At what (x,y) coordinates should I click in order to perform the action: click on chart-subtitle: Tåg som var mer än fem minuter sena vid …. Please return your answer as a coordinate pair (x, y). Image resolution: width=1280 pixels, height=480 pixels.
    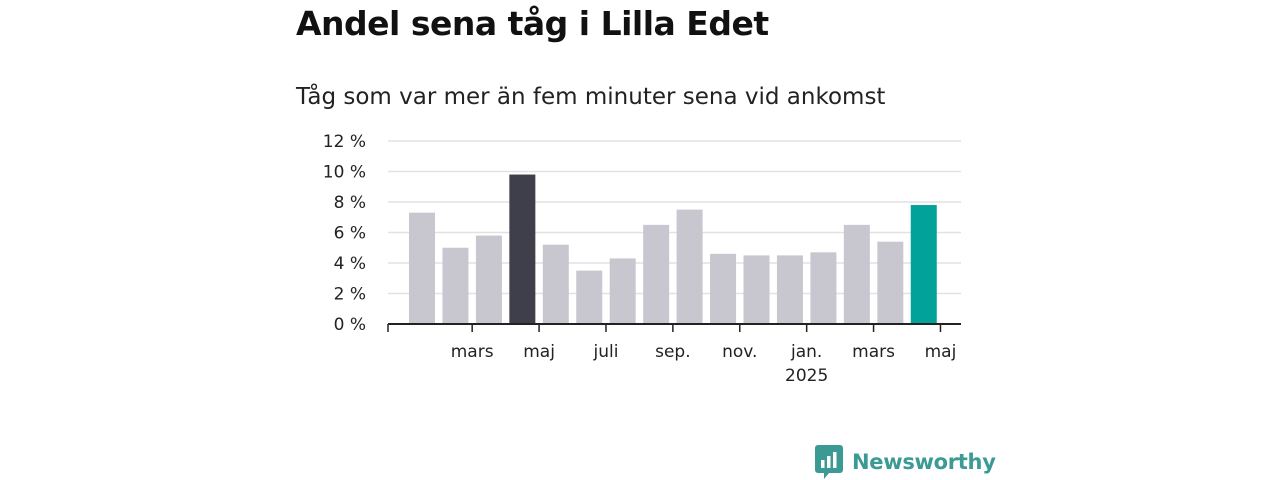
    Looking at the image, I should click on (591, 97).